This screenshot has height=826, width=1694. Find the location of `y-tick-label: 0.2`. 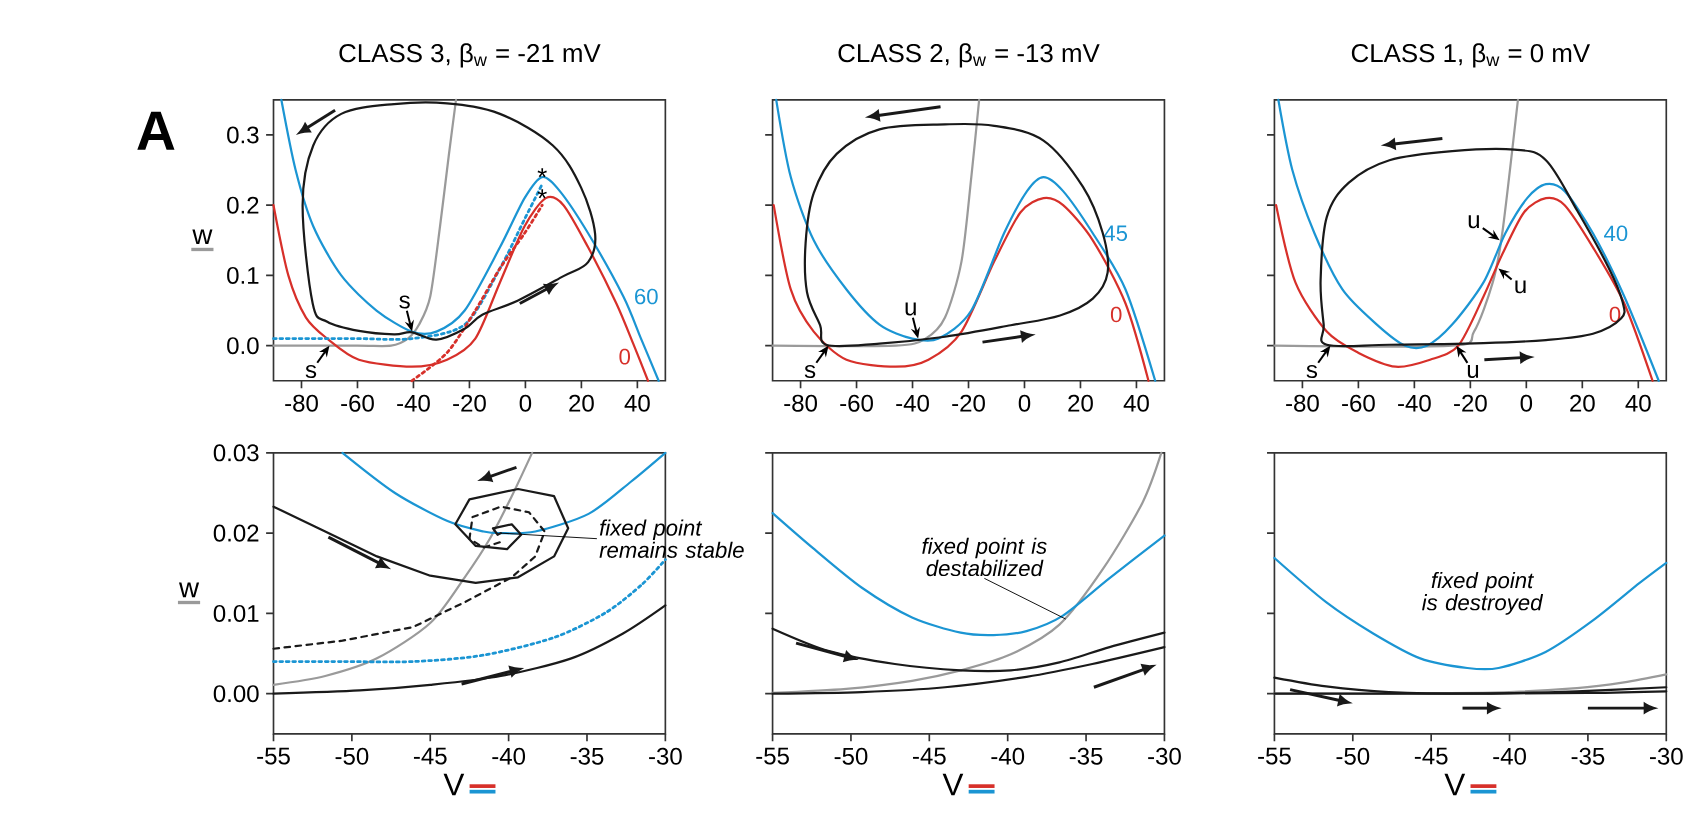

y-tick-label: 0.2 is located at coordinates (243, 205).